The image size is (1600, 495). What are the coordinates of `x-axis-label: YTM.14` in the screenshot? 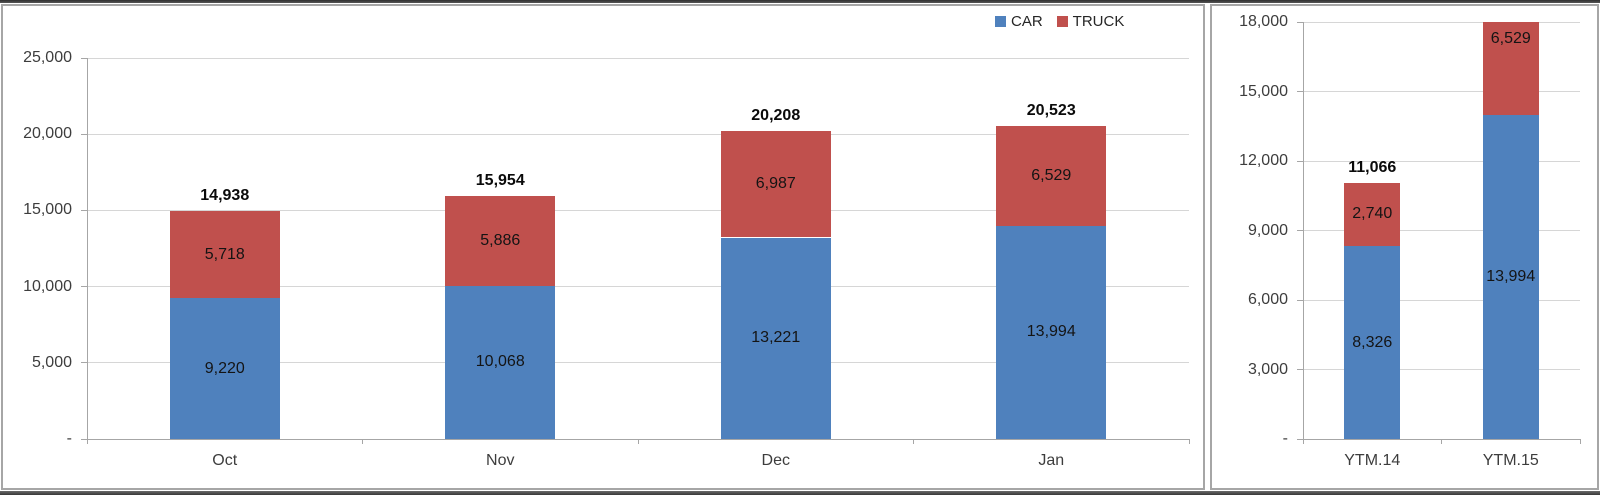 It's located at (1372, 460).